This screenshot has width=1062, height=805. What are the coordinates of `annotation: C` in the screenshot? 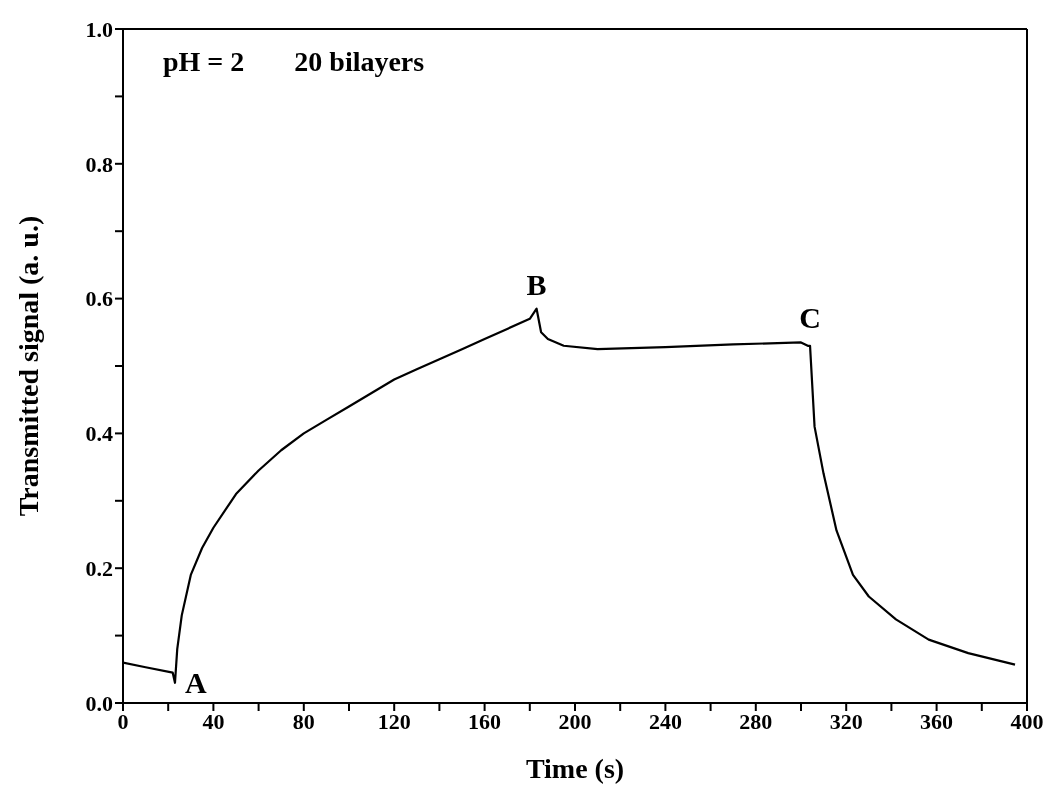 It's located at (810, 318).